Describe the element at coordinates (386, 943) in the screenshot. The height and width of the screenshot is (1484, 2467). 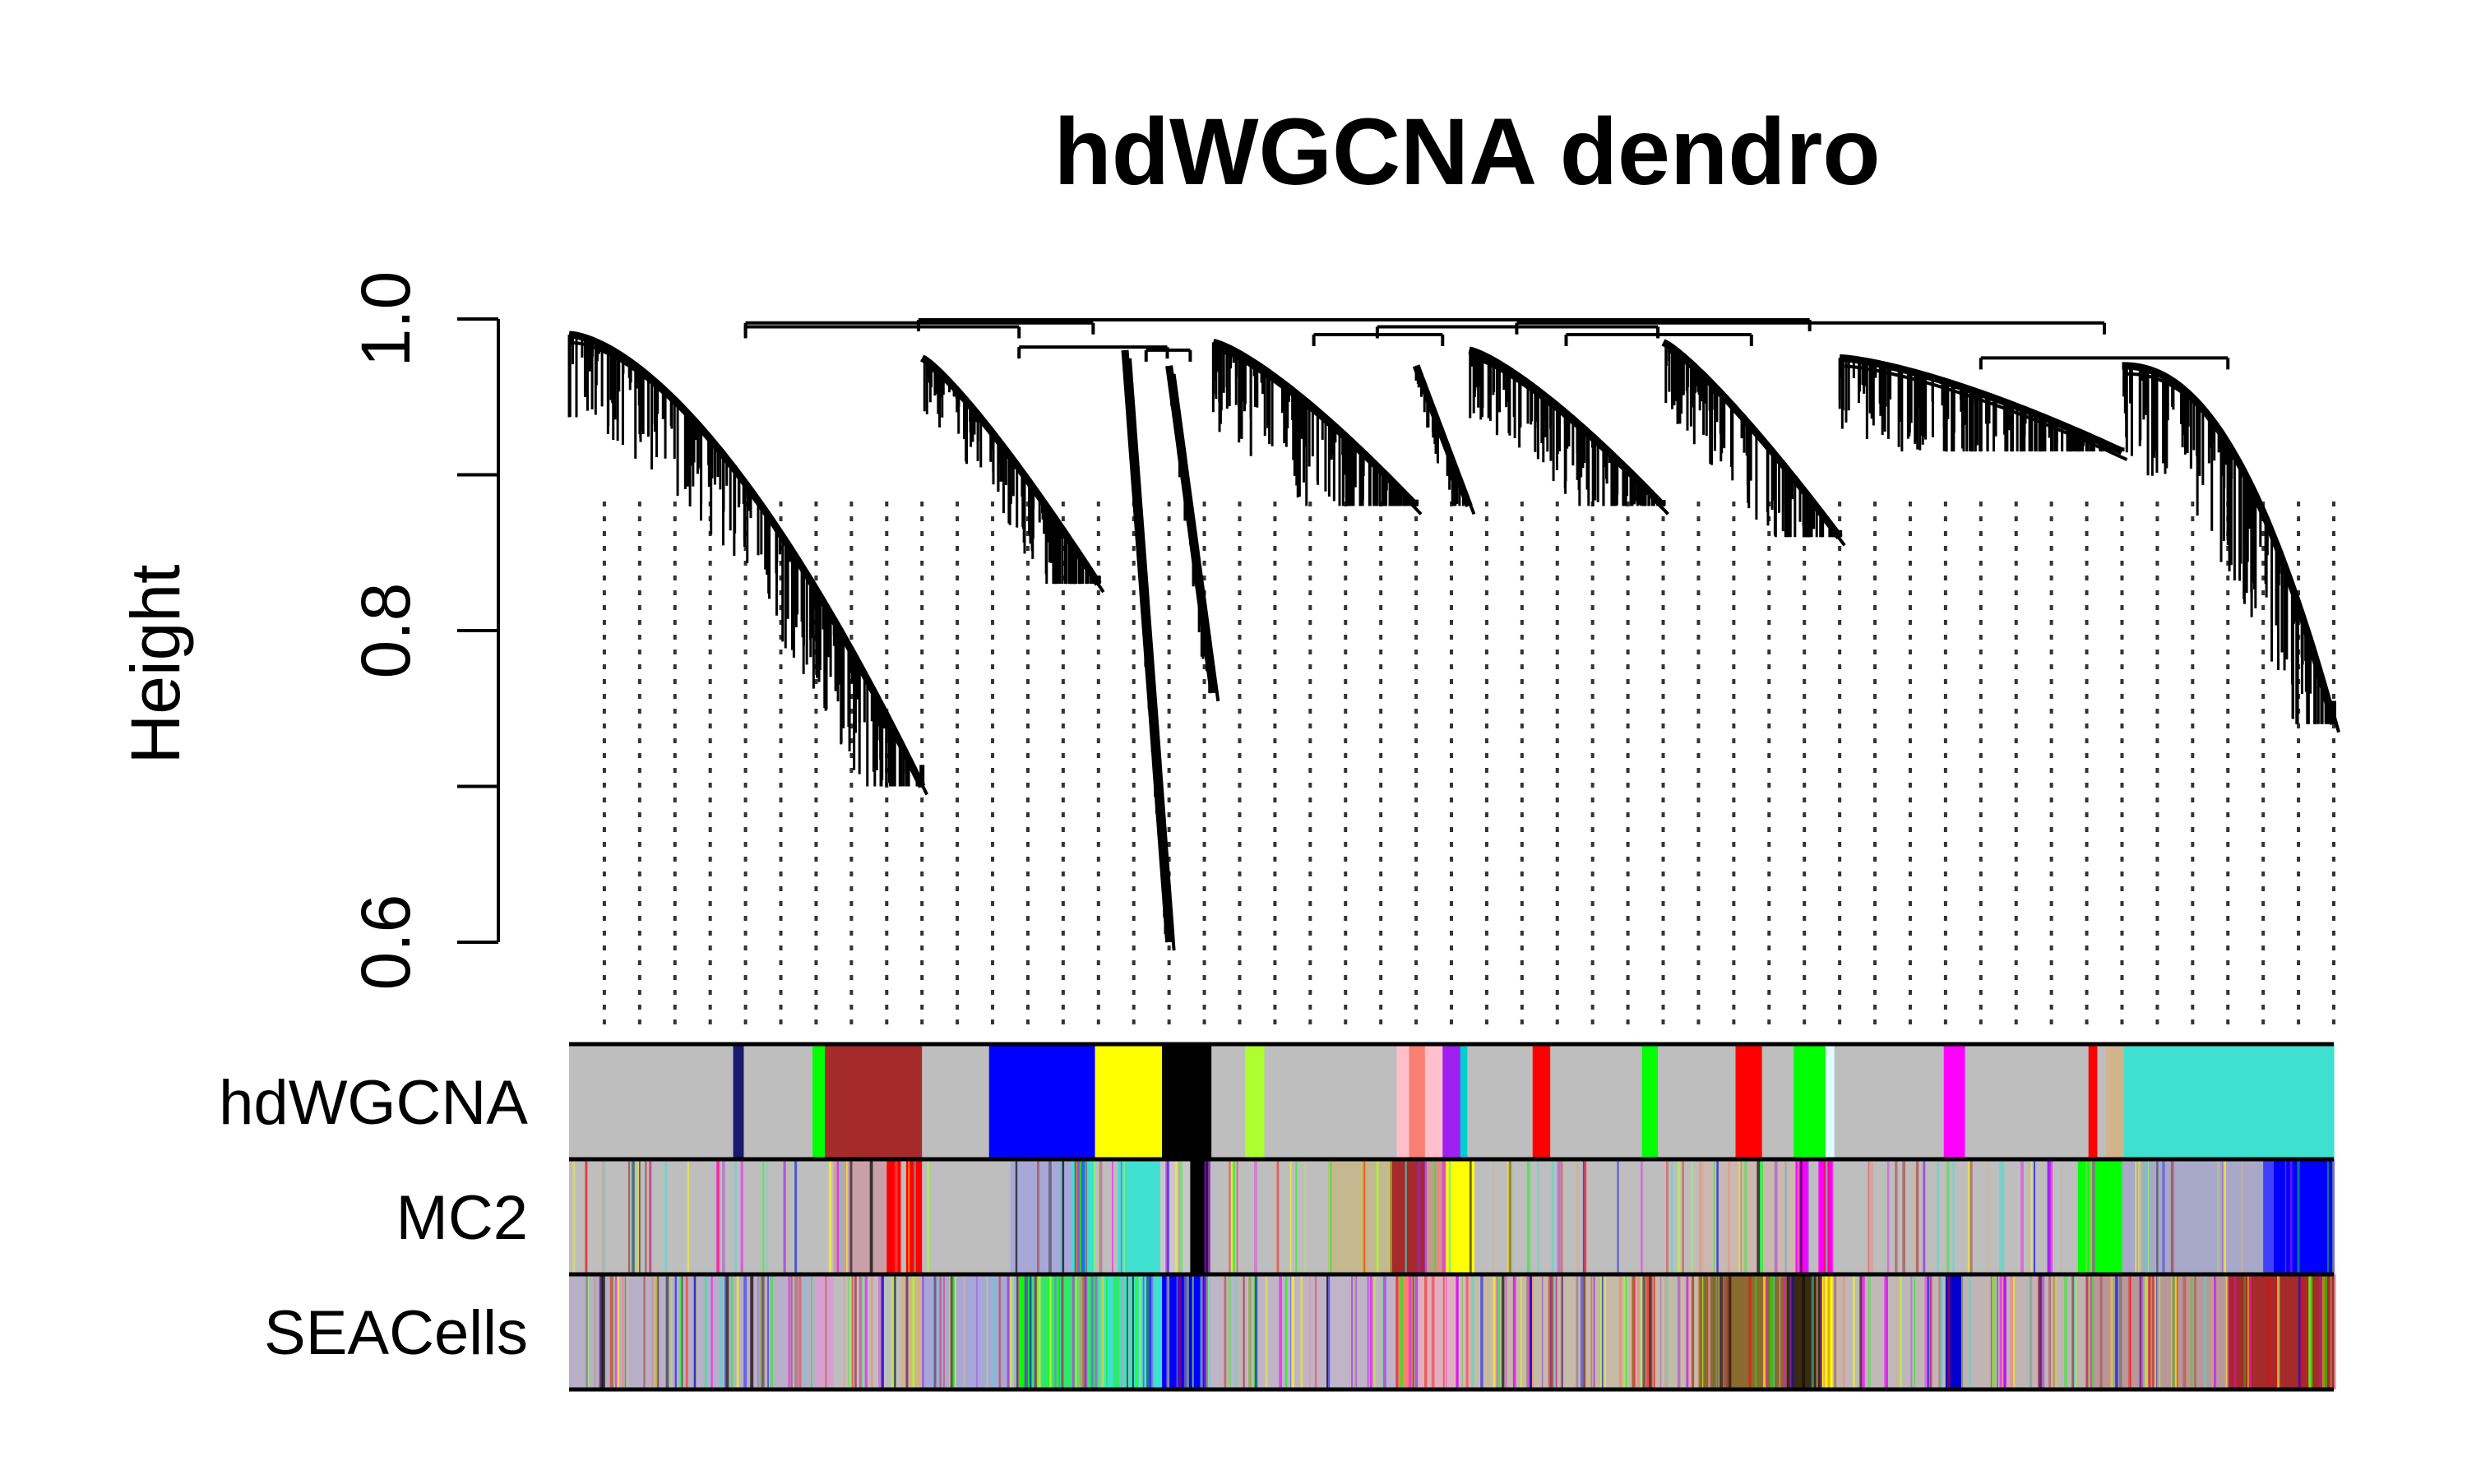
I see `y-tick-label: 0.6` at that location.